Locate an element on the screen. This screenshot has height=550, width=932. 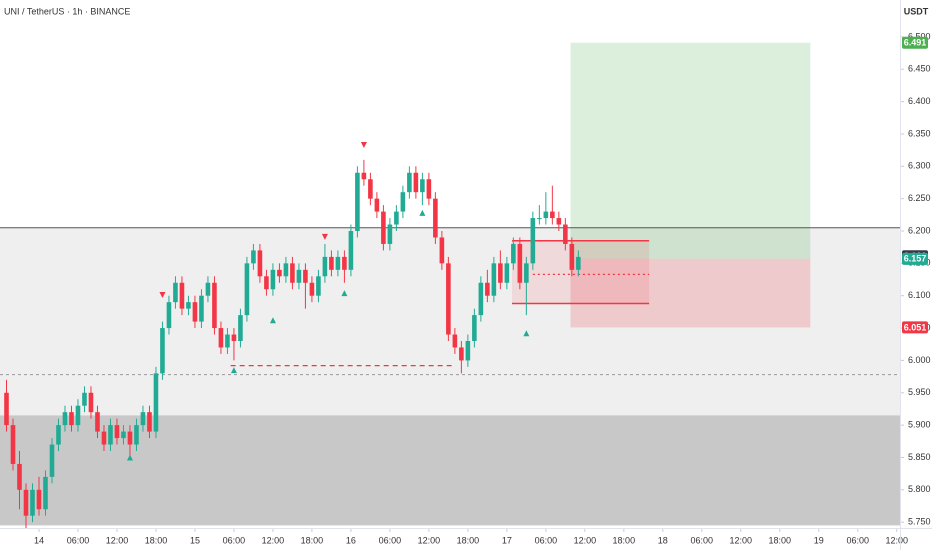
y-tick-label: 6.000 is located at coordinates (919, 360).